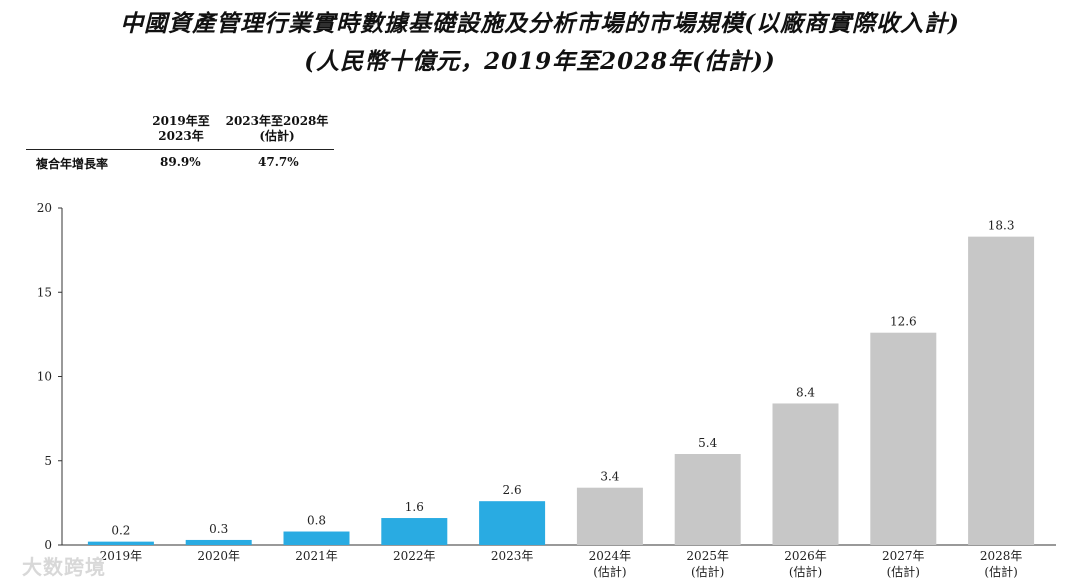 The image size is (1080, 583). I want to click on x-tick-label-2019年: 2019年, so click(121, 556).